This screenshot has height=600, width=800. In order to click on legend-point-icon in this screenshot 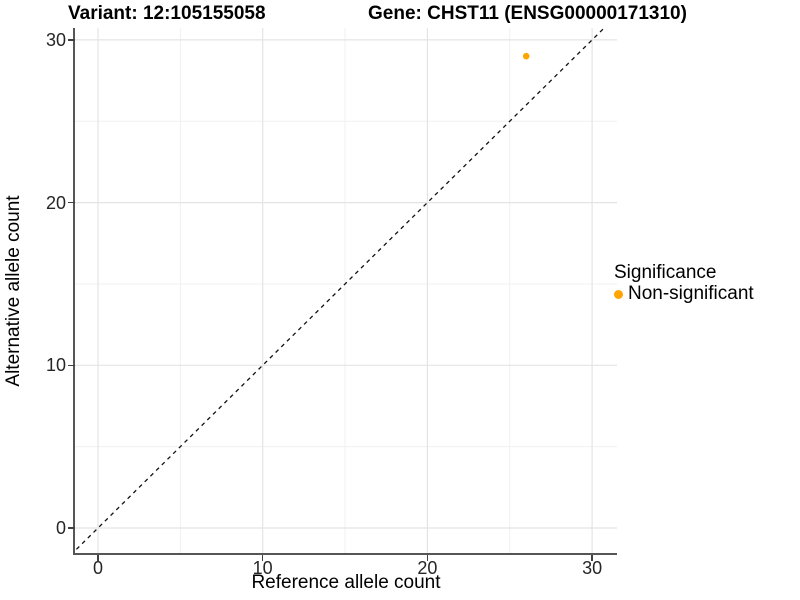, I will do `click(618, 294)`.